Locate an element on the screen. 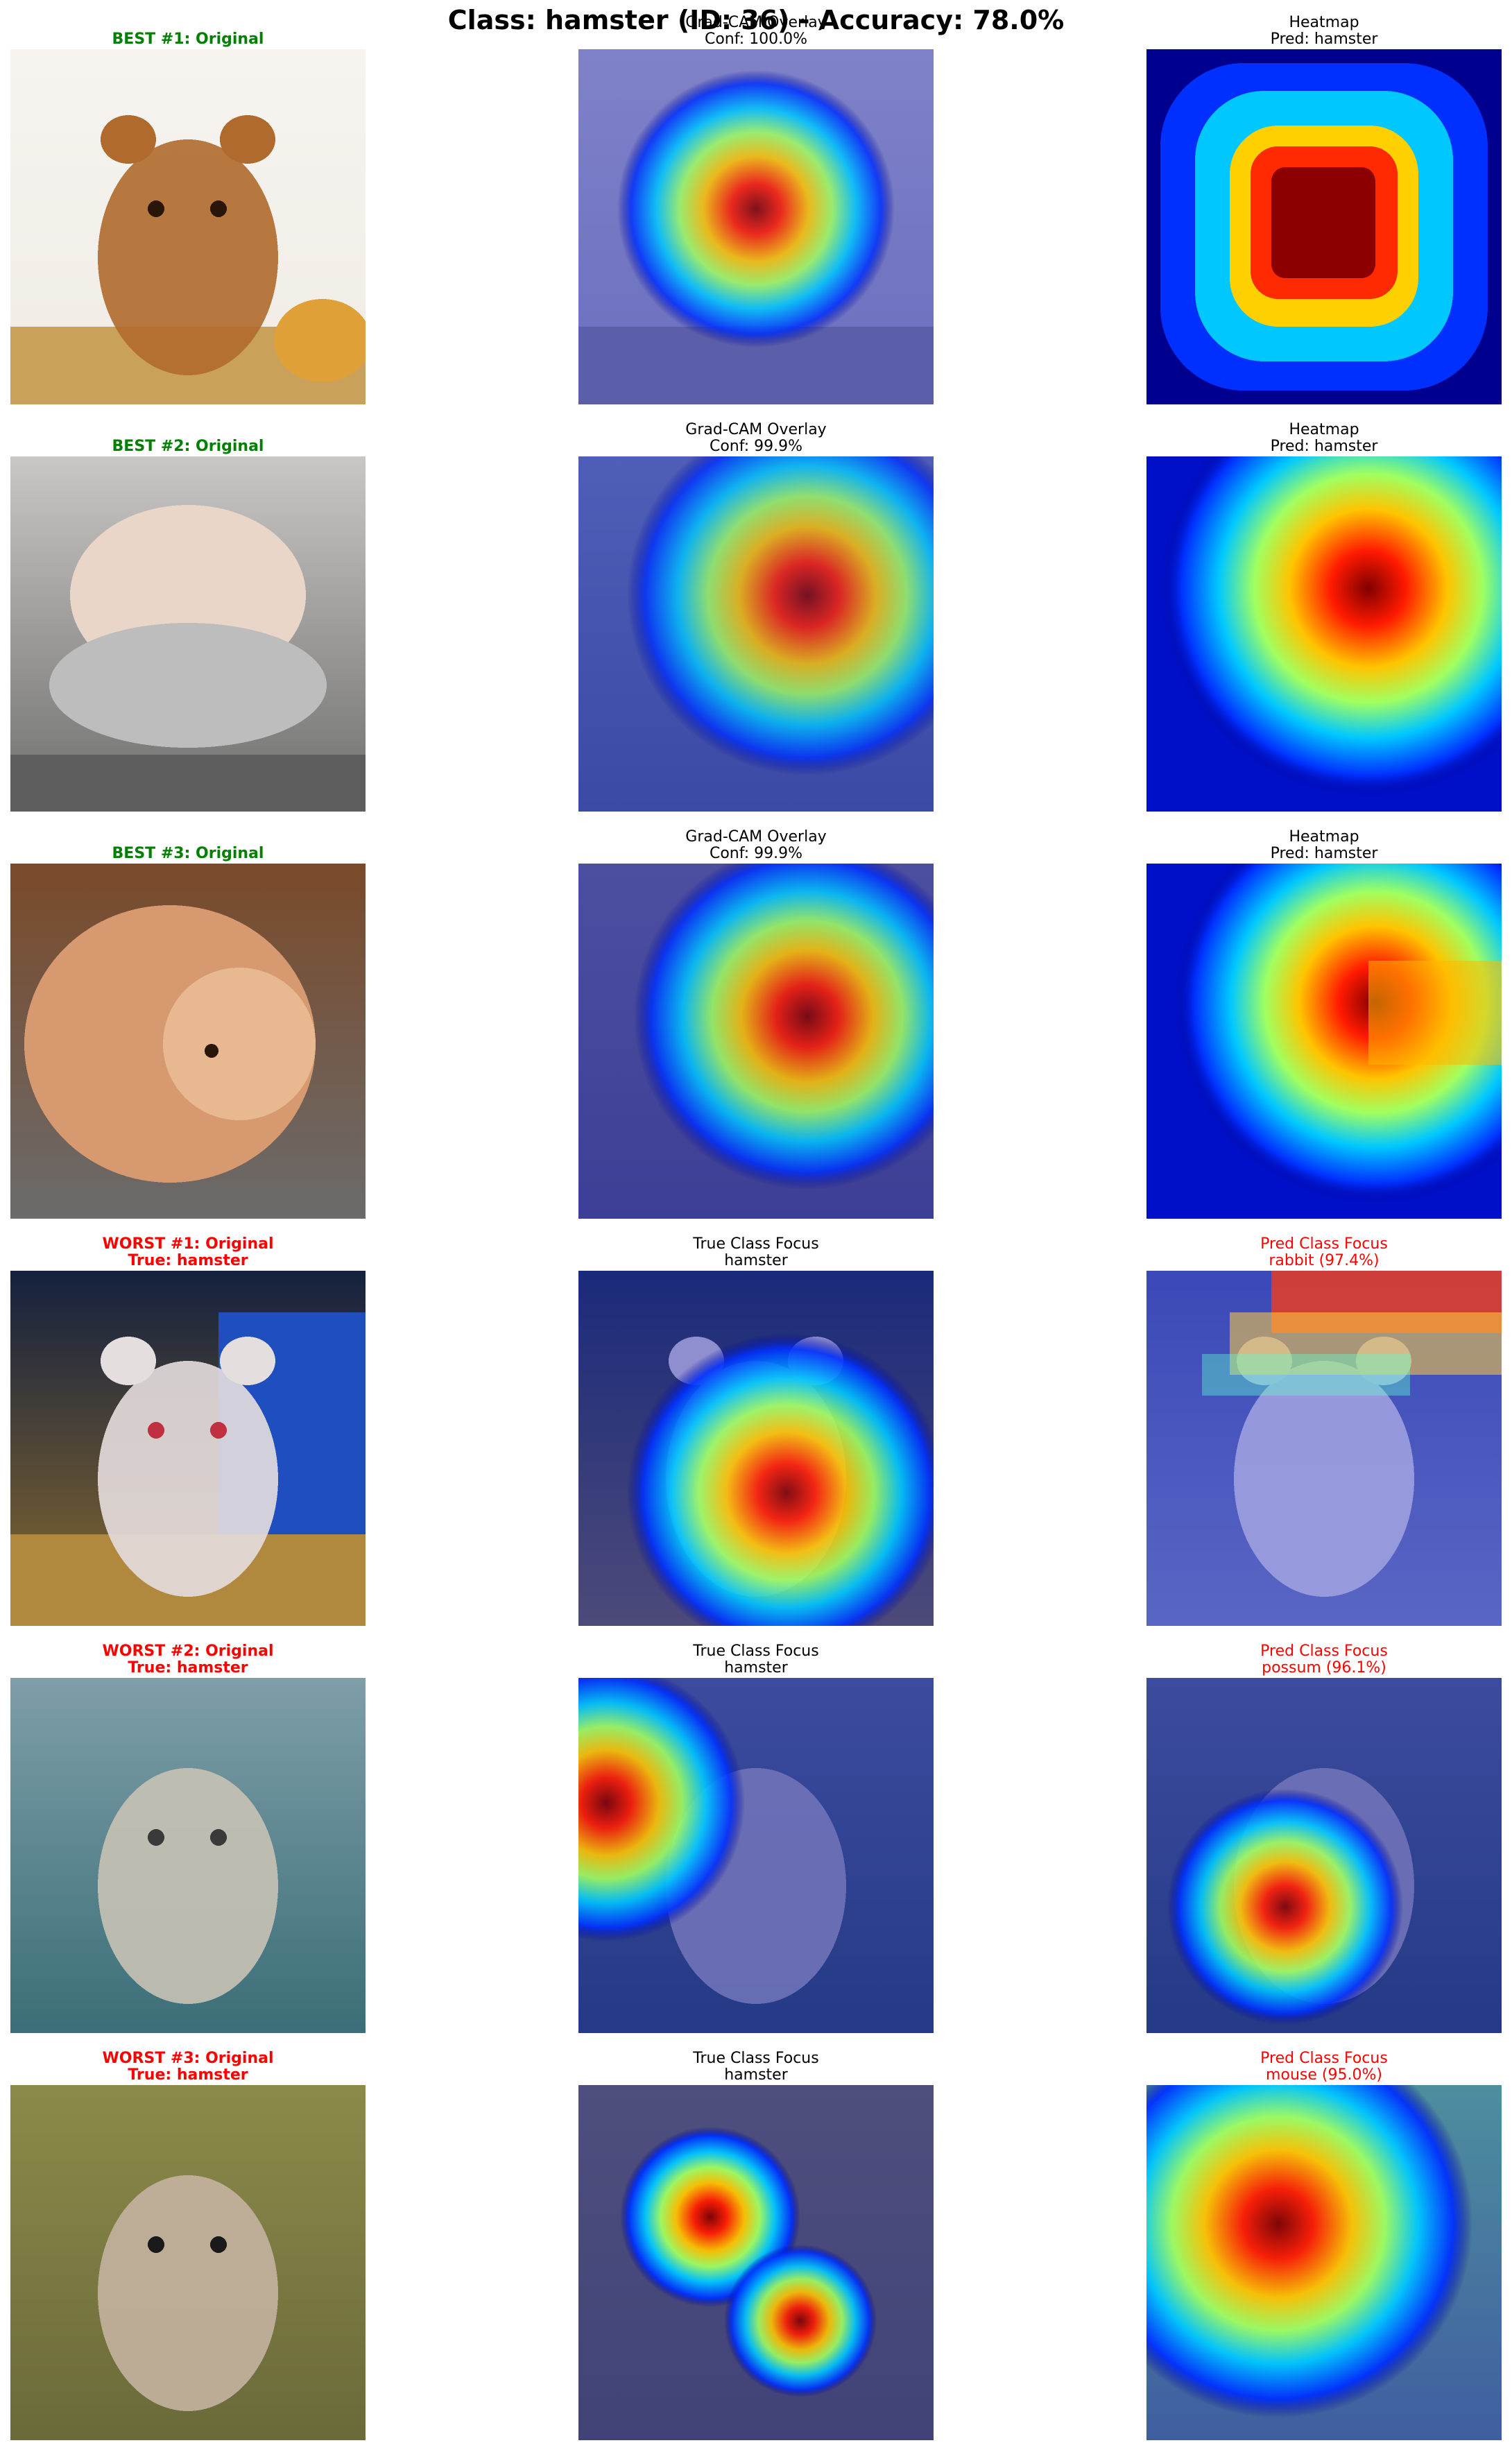  row-6-true-class-focus-image is located at coordinates (756, 2262).